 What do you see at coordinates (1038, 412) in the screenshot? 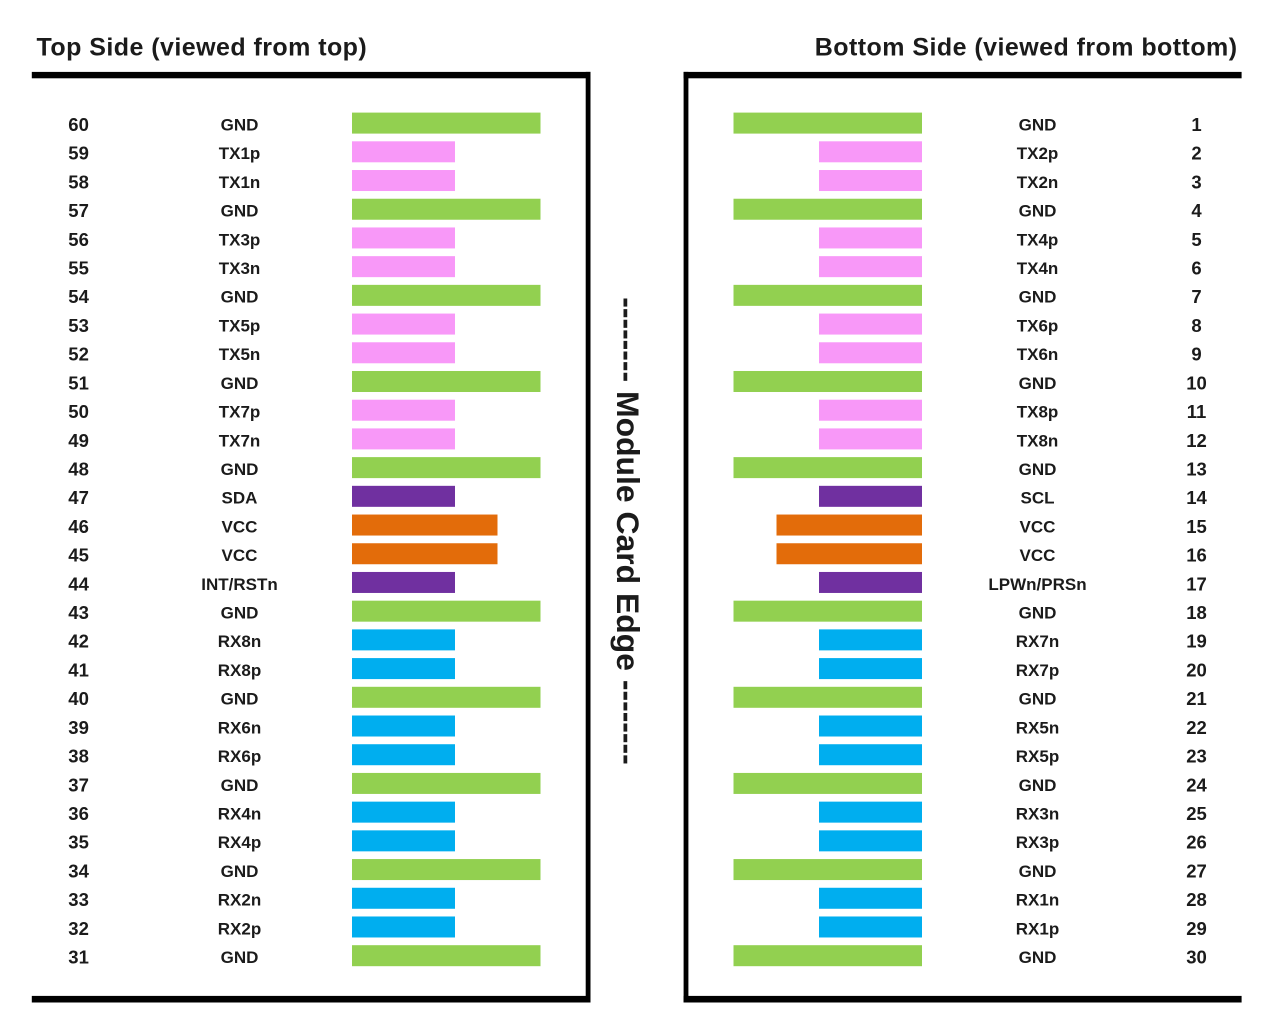
I see `svg-text: TX8p` at bounding box center [1038, 412].